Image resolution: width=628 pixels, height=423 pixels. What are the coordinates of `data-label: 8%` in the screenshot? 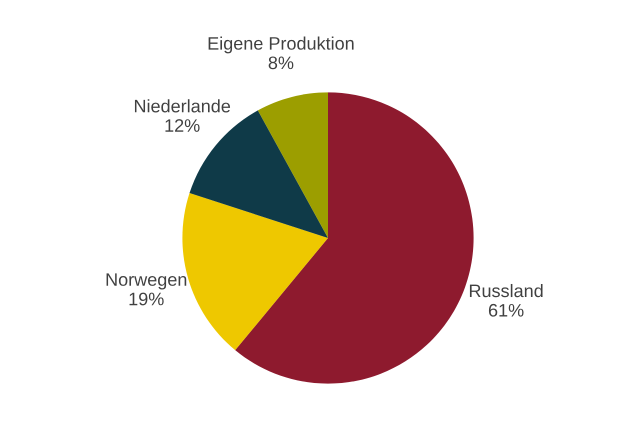 It's located at (281, 63).